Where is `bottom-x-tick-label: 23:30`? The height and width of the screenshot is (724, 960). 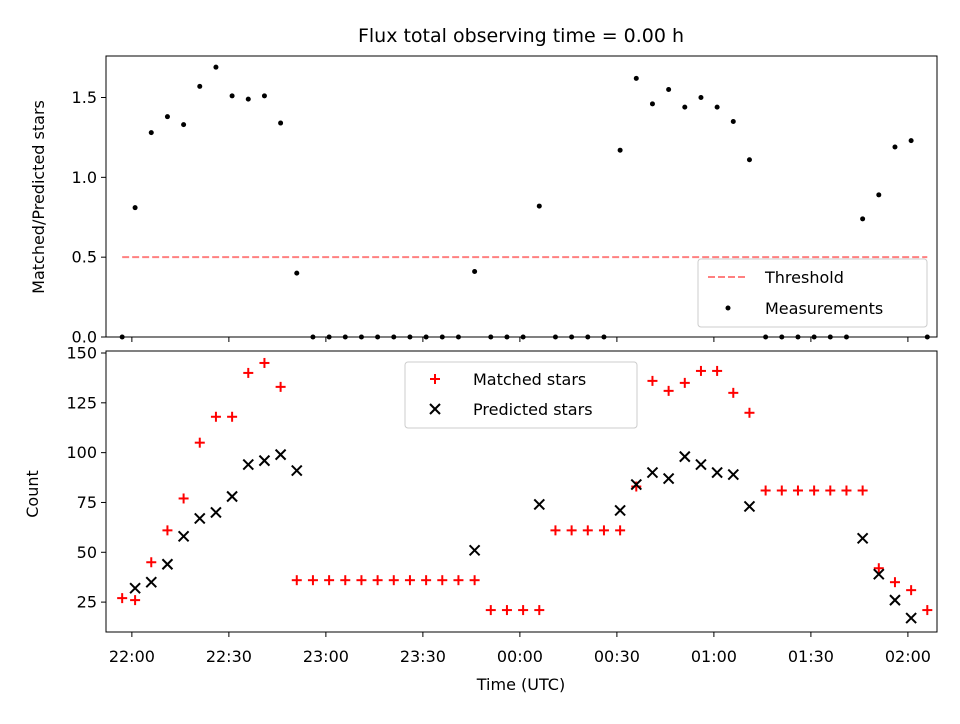 bottom-x-tick-label: 23:30 is located at coordinates (423, 656).